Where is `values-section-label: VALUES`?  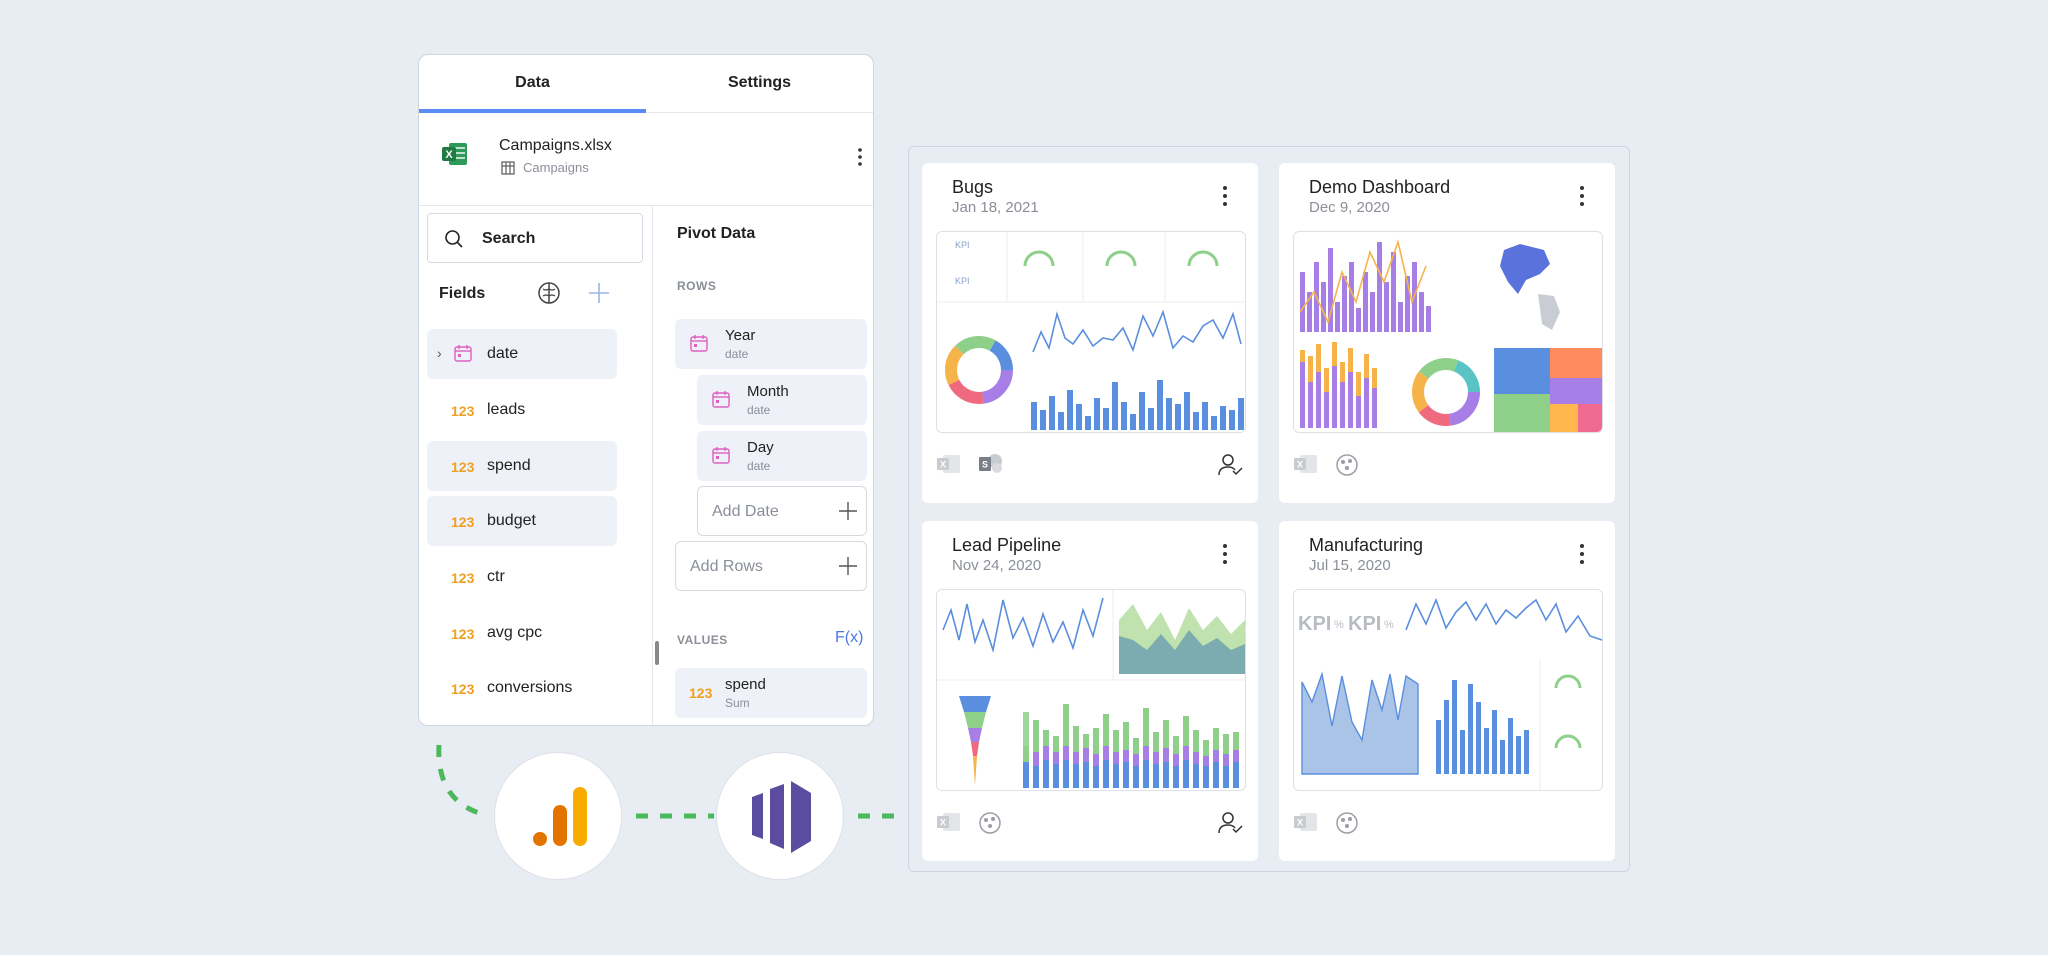 values-section-label: VALUES is located at coordinates (702, 640).